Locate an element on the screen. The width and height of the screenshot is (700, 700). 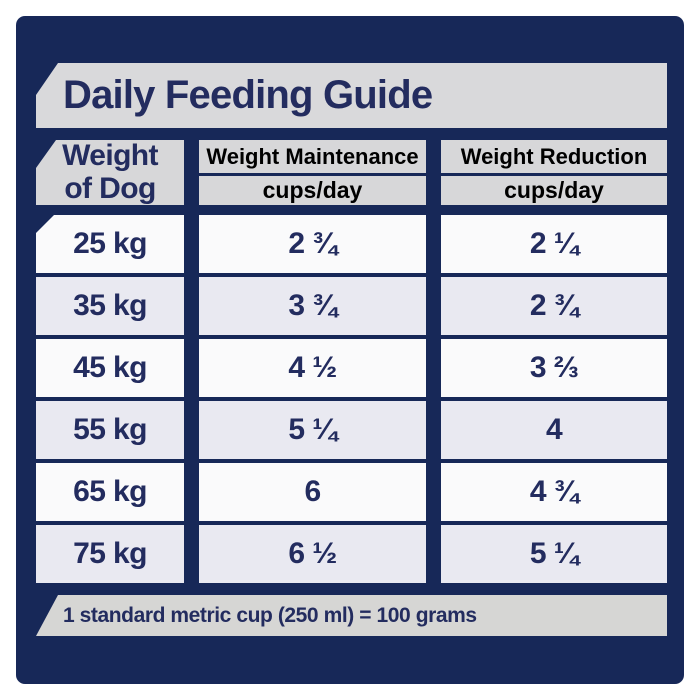
weight-cell: 35 kg is located at coordinates (110, 306).